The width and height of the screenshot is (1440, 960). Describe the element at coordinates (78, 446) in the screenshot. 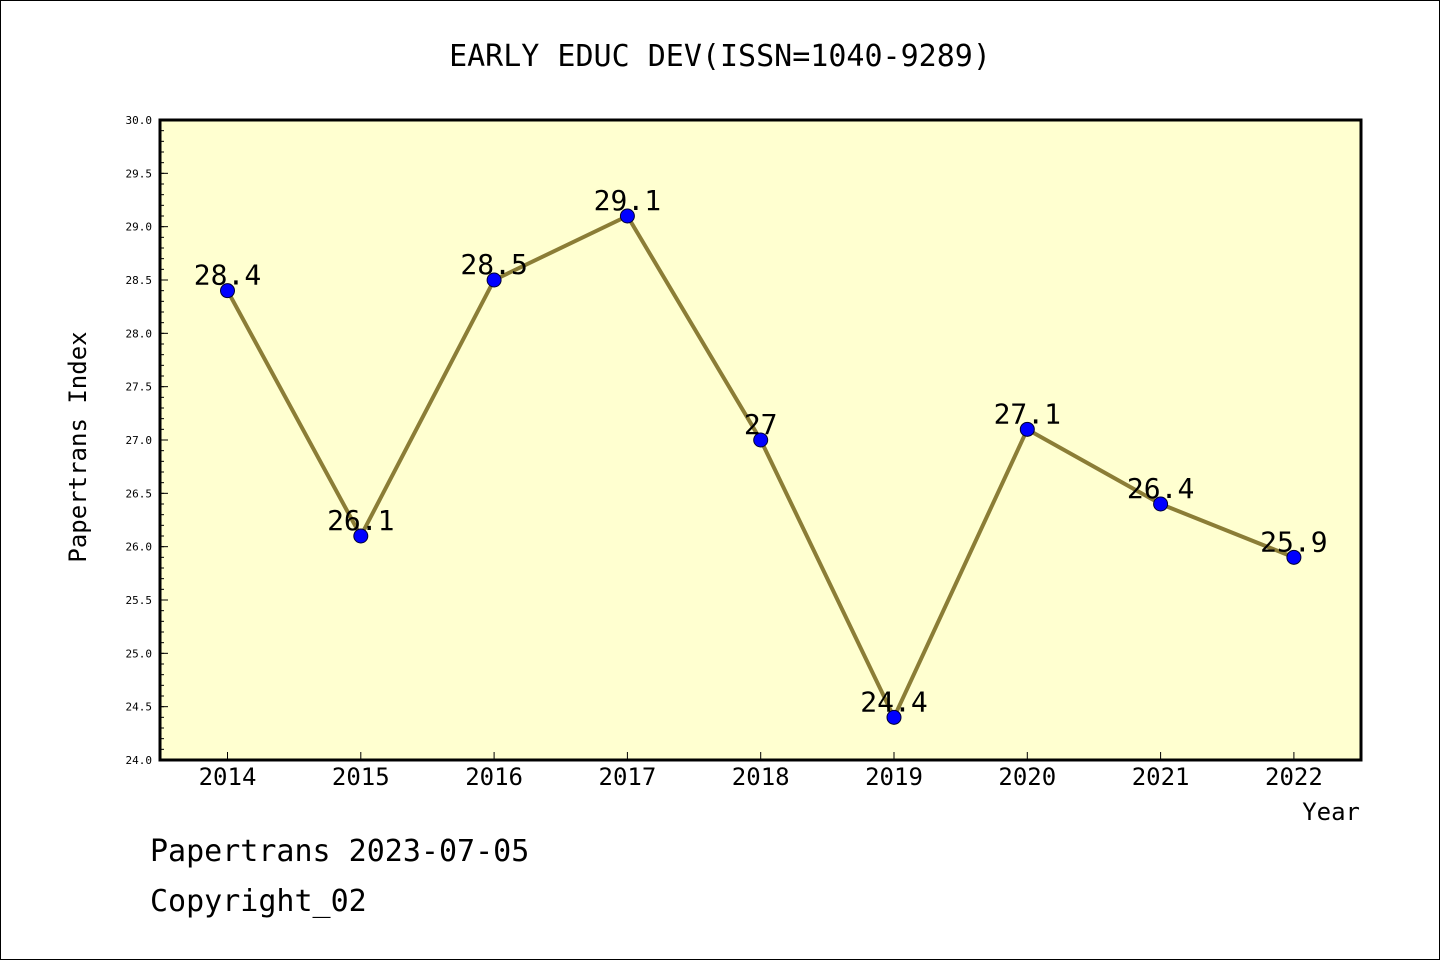

I see `y-axis-label: Papertrans Index` at that location.